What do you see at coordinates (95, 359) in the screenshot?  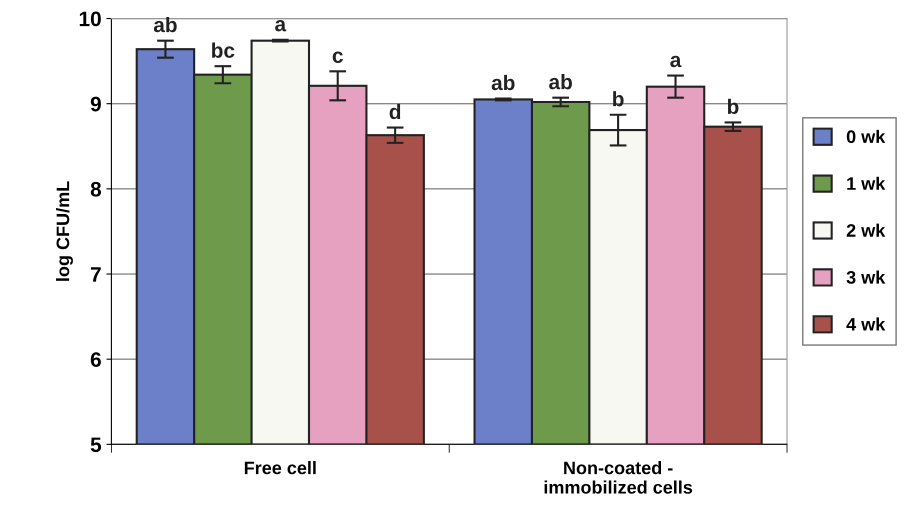 I see `y-tick-label: 6` at bounding box center [95, 359].